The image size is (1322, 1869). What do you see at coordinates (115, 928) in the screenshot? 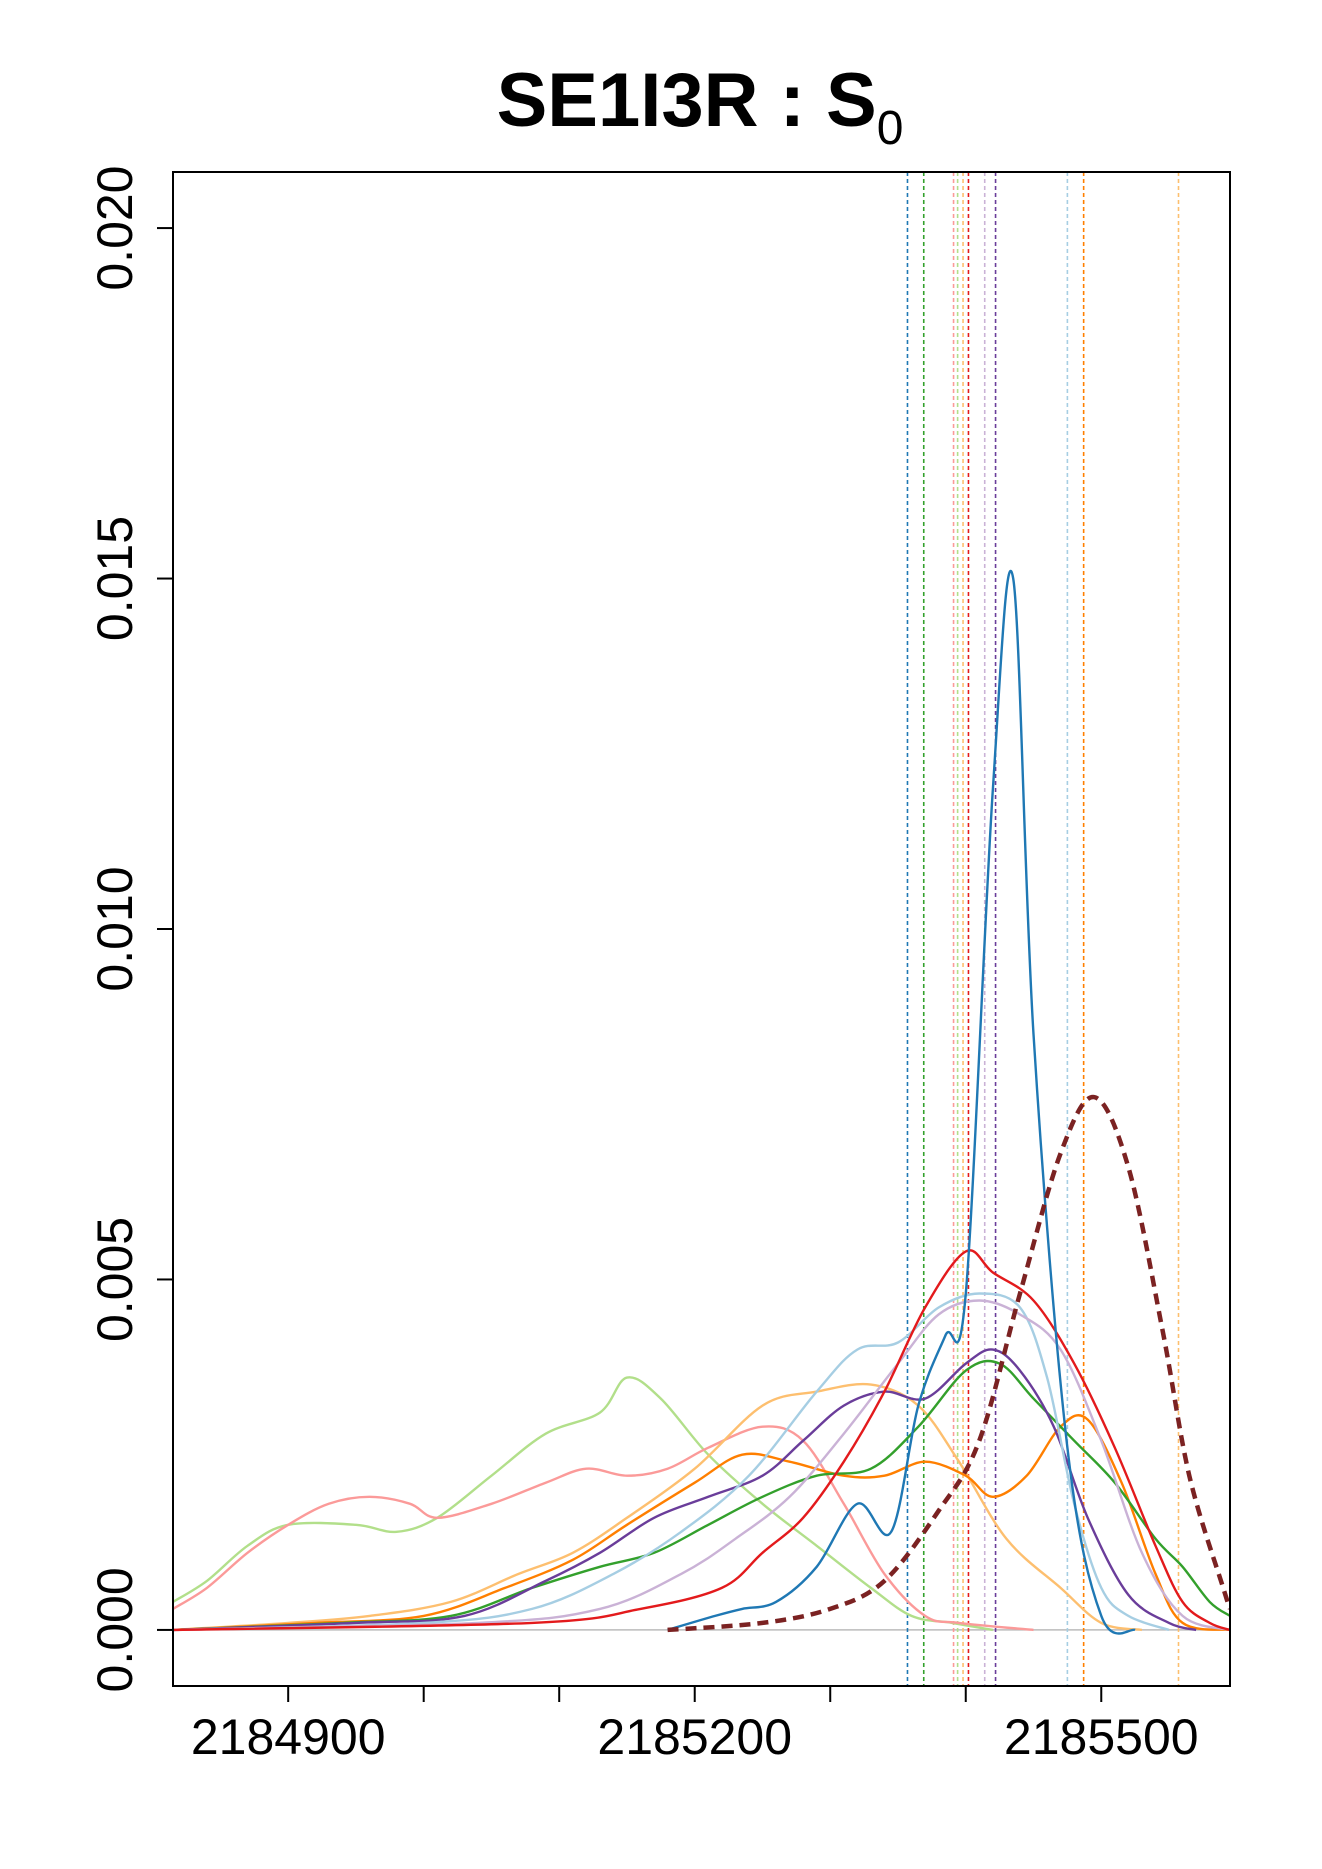
I see `y-tick-label-3: 0.010` at bounding box center [115, 928].